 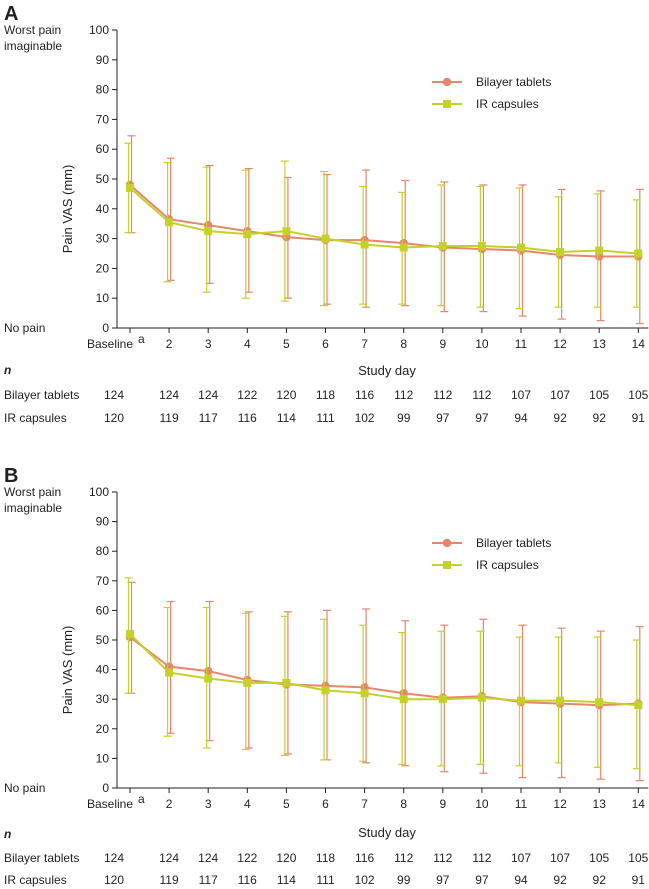 I want to click on n-row-value: 91, so click(x=639, y=880).